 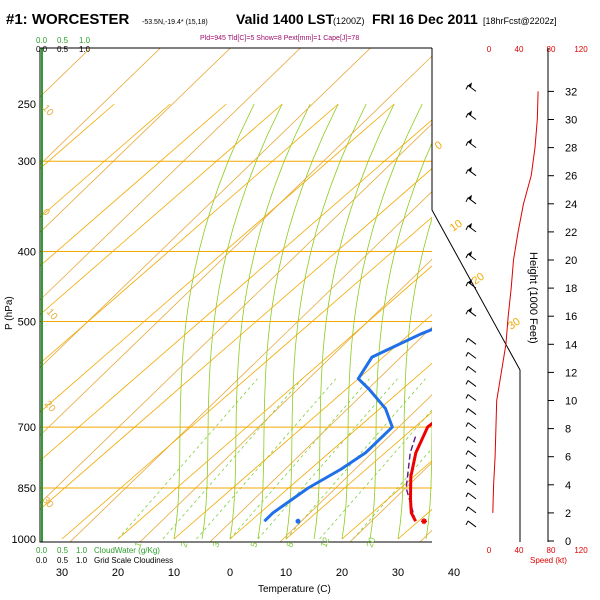 What do you see at coordinates (63, 49) in the screenshot?
I see `cloud-top-black-1: 0.5` at bounding box center [63, 49].